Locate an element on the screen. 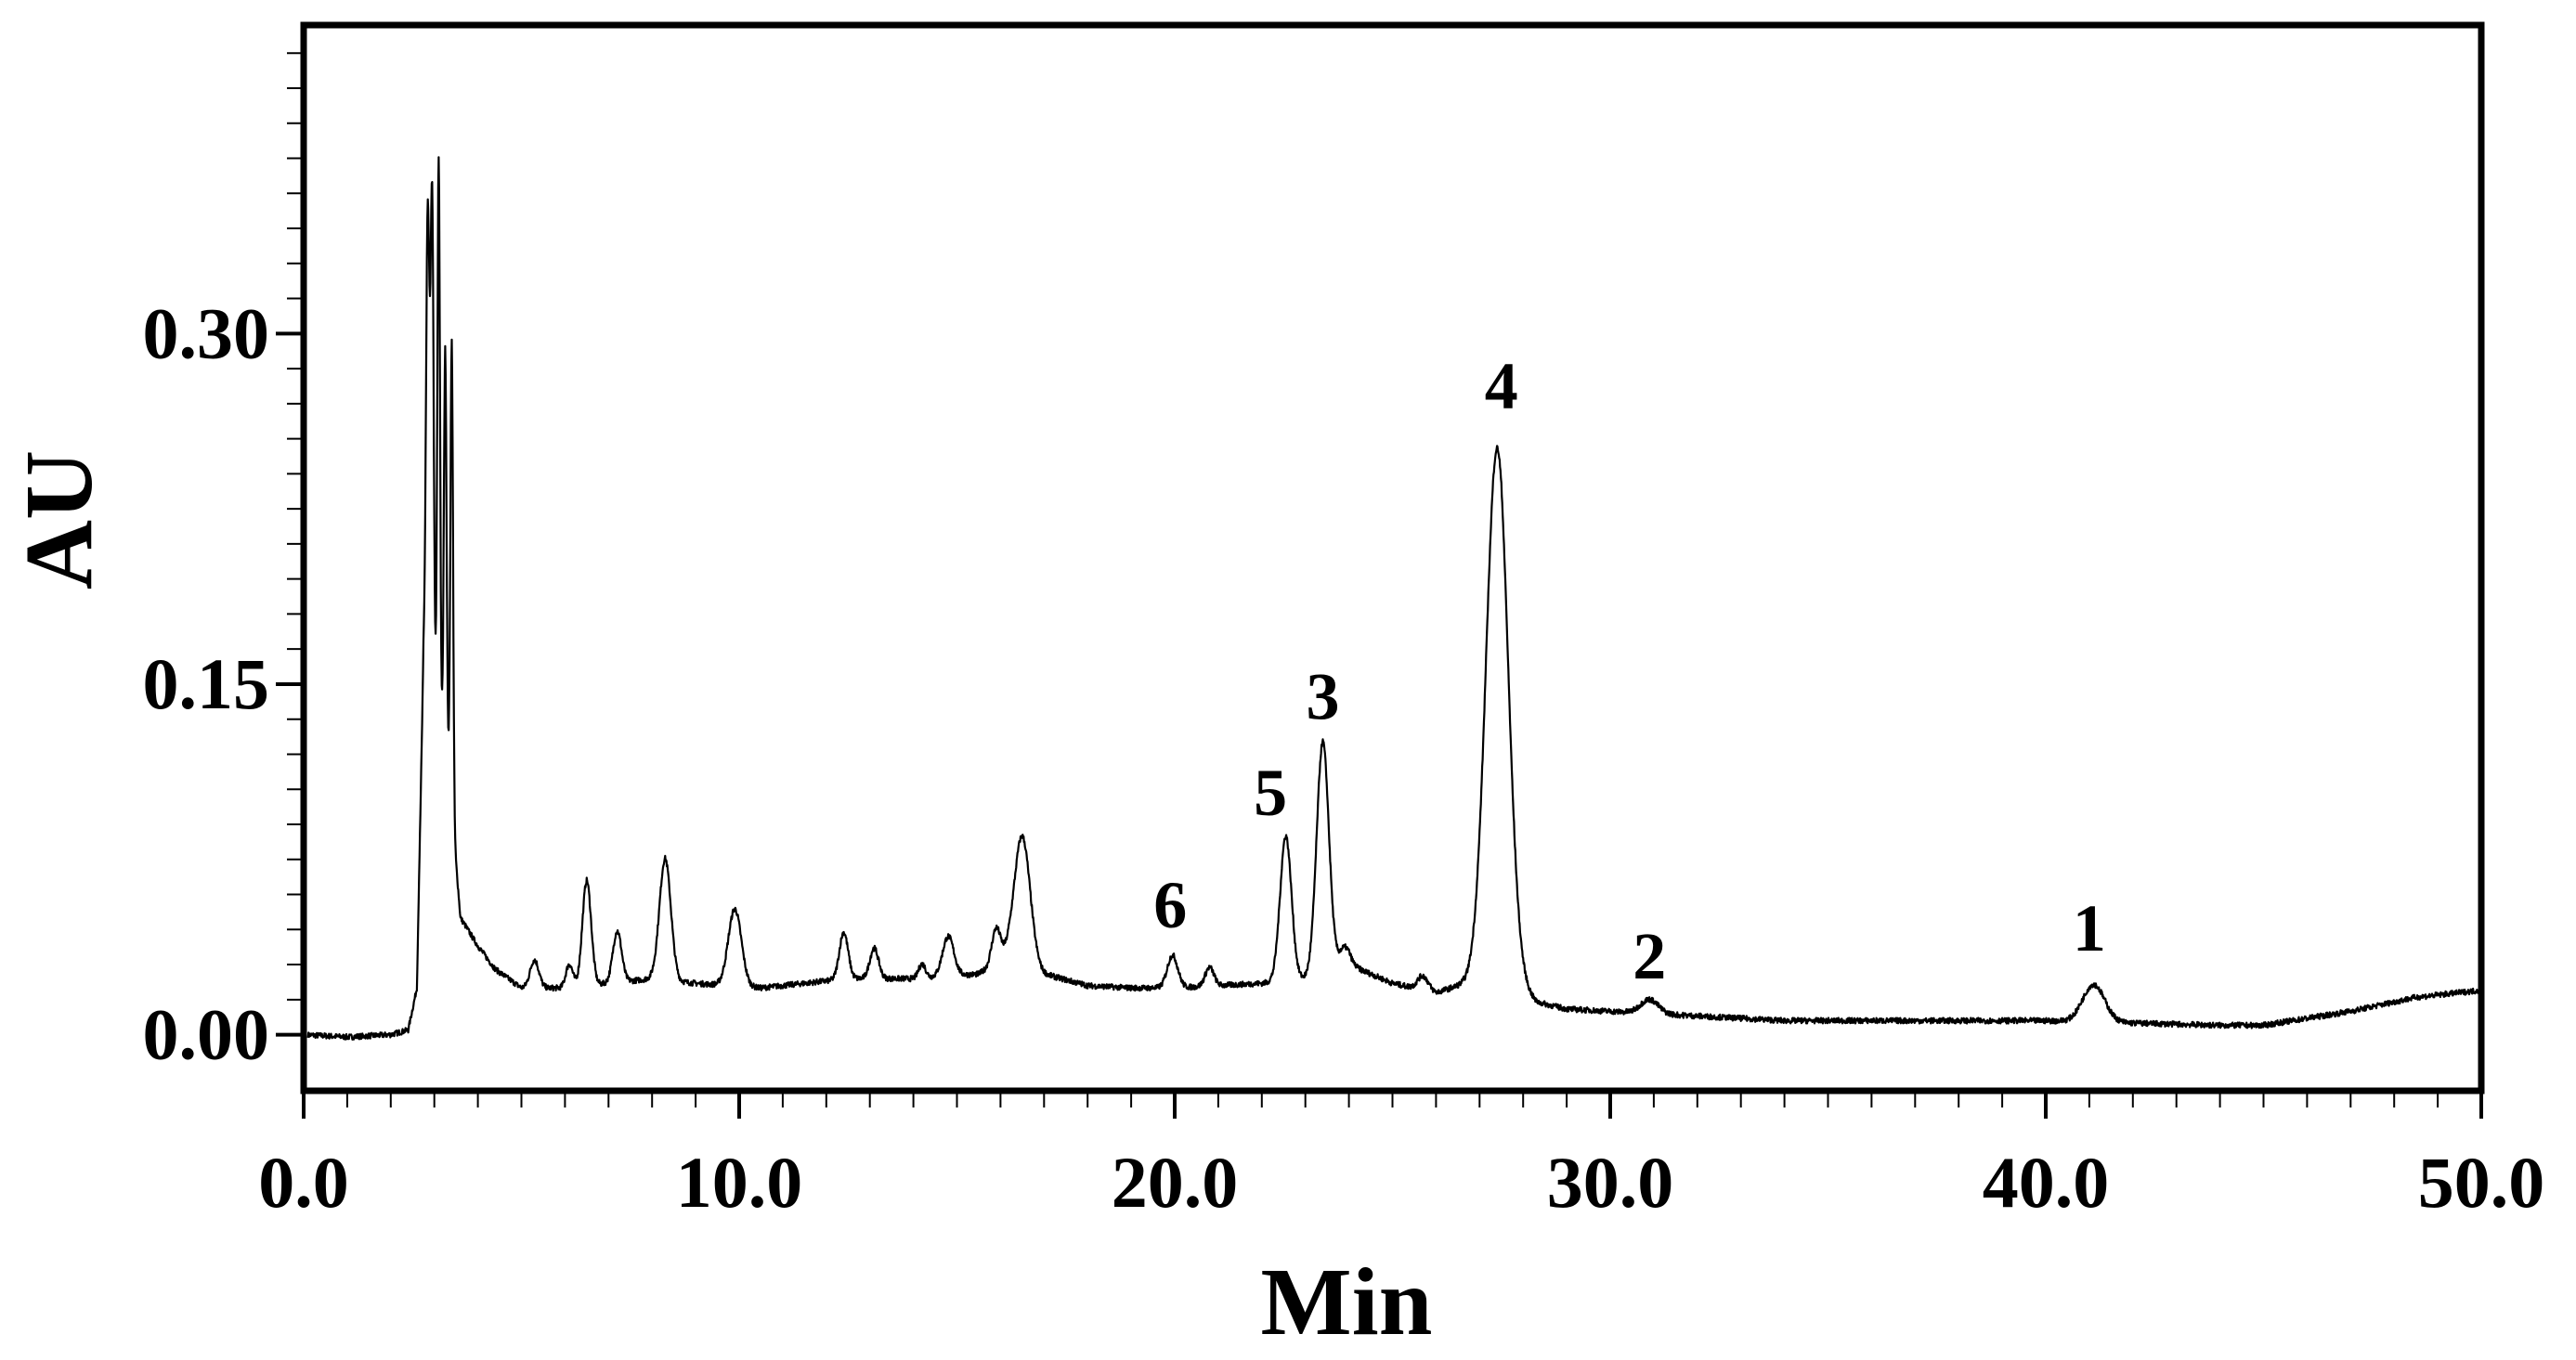  peak-label-3: 3 is located at coordinates (1322, 697).